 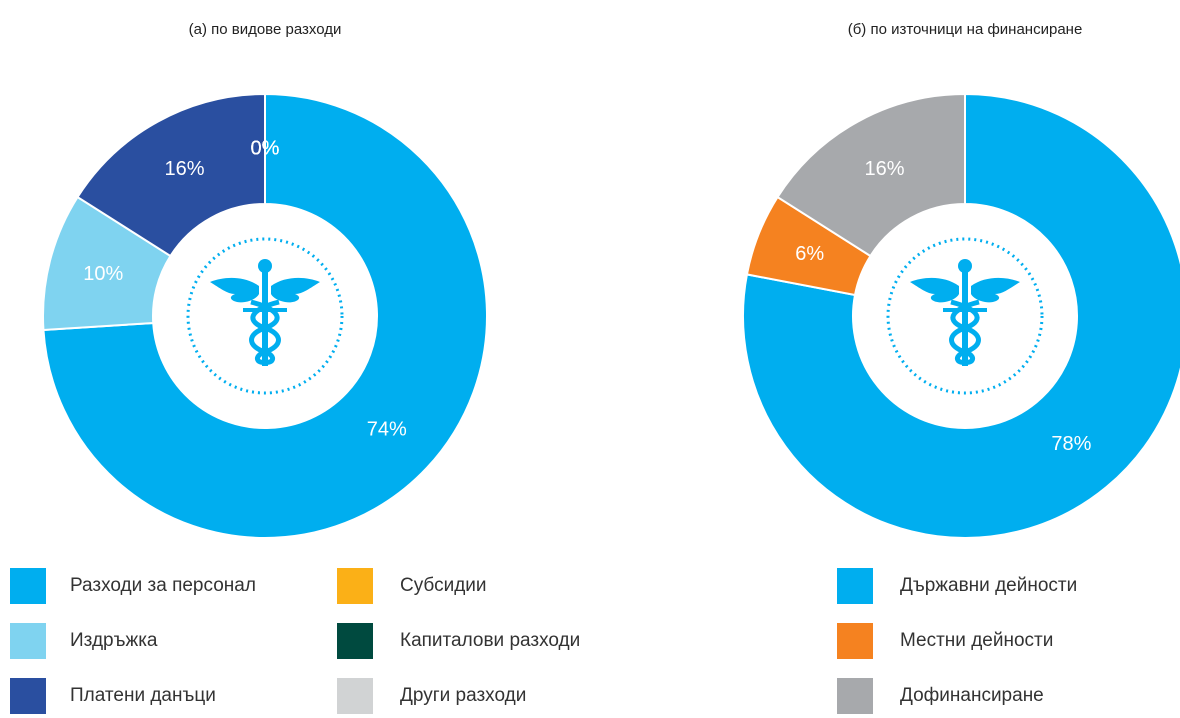 What do you see at coordinates (163, 585) in the screenshot?
I see `legend-label: Разходи за персонал` at bounding box center [163, 585].